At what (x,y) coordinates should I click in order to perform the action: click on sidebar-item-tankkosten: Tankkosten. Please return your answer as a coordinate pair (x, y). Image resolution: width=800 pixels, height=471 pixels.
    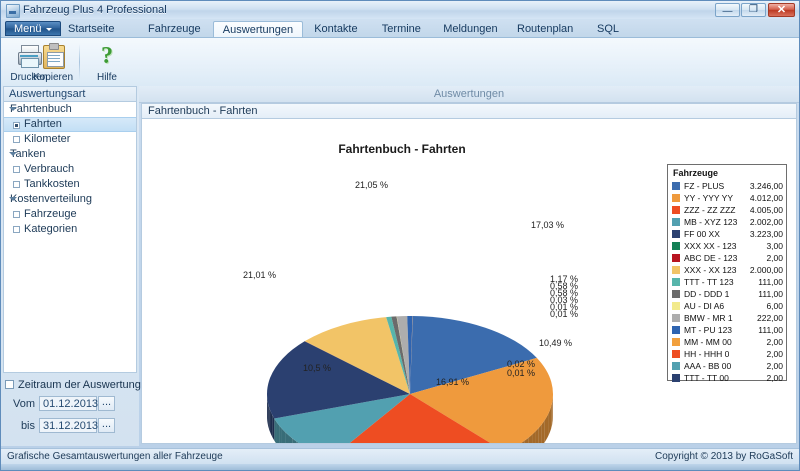
    Looking at the image, I should click on (70, 184).